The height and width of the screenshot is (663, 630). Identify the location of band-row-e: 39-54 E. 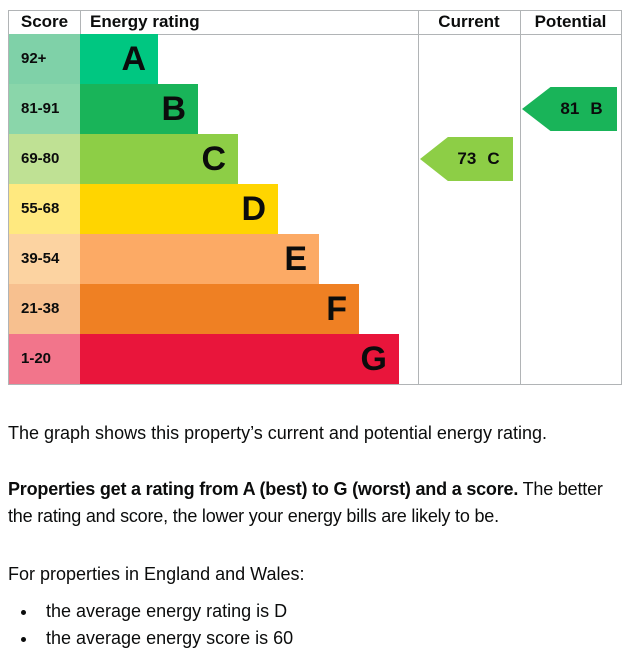
(315, 259).